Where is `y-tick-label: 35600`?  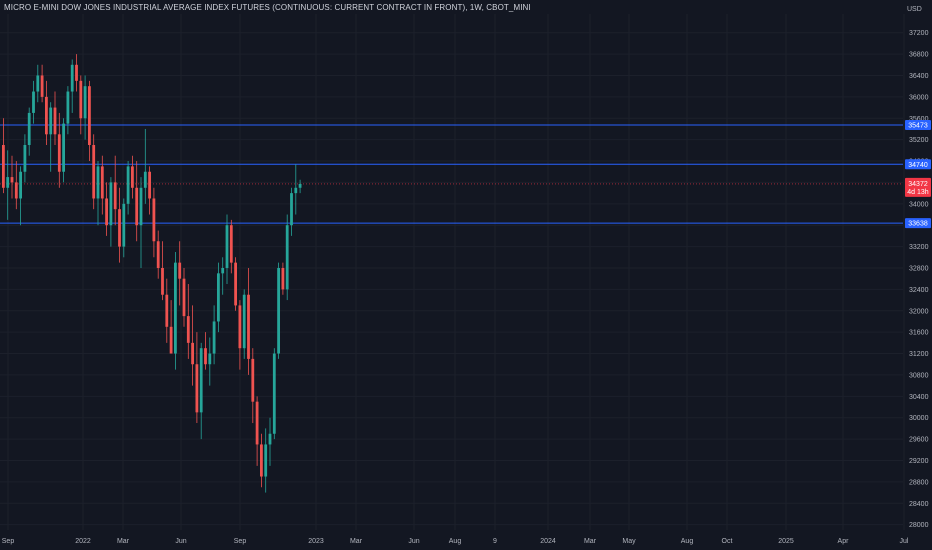
y-tick-label: 35600 is located at coordinates (919, 119).